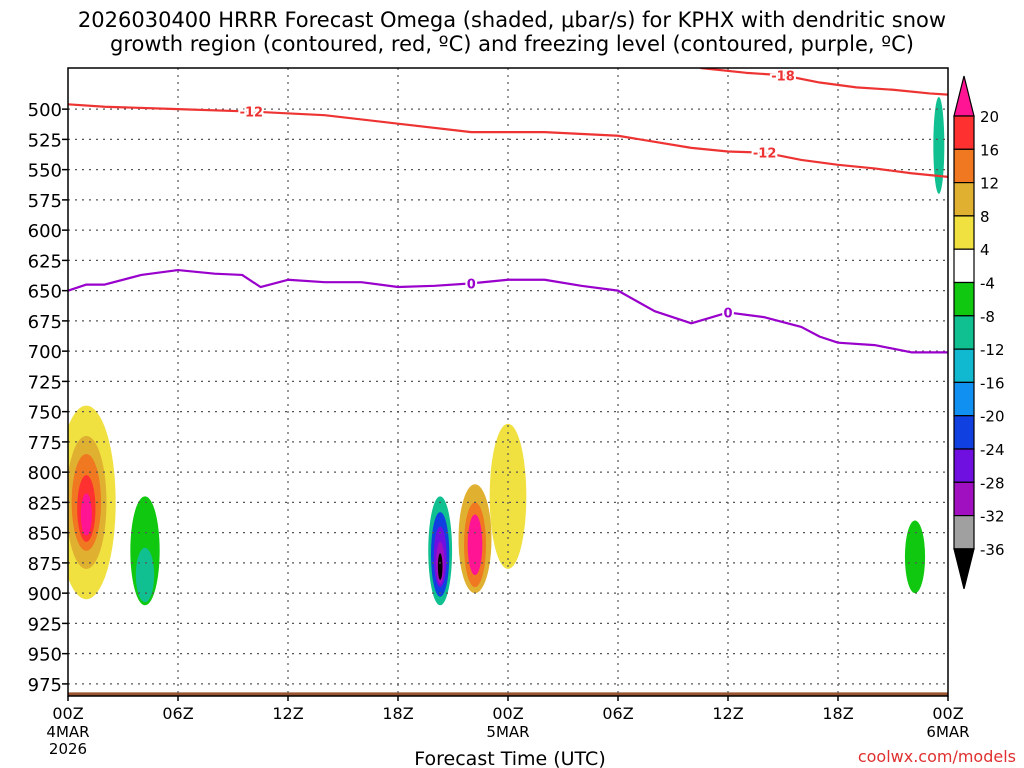 The width and height of the screenshot is (1024, 768). What do you see at coordinates (508, 311) in the screenshot?
I see `freezing-level-contour-line` at bounding box center [508, 311].